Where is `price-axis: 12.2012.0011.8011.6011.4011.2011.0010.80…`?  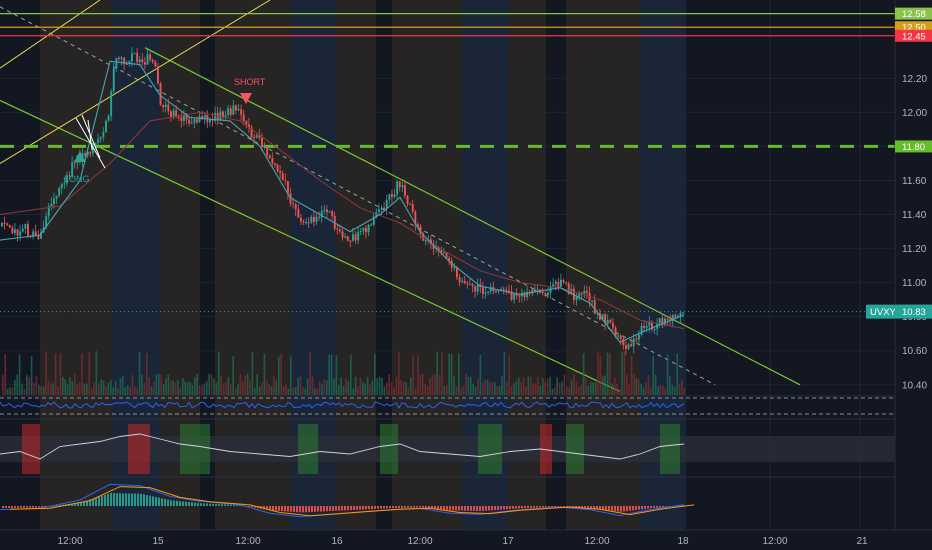 price-axis: 12.2012.0011.8011.6011.4011.2011.0010.80… is located at coordinates (899, 265).